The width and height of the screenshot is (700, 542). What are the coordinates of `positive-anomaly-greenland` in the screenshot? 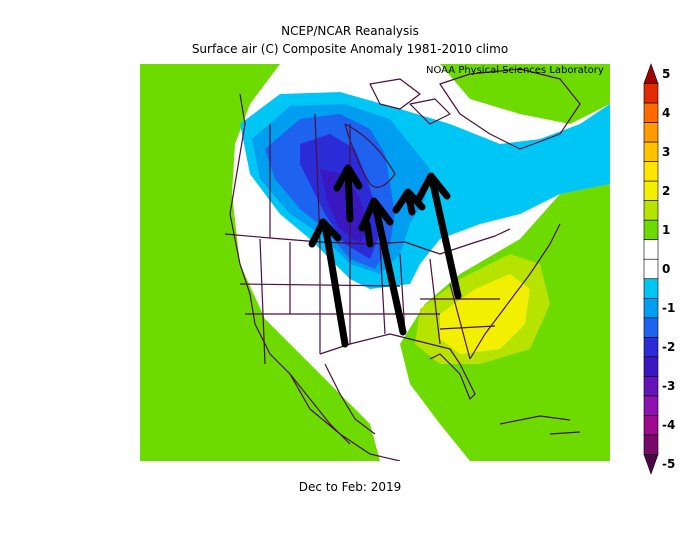 It's located at (525, 94).